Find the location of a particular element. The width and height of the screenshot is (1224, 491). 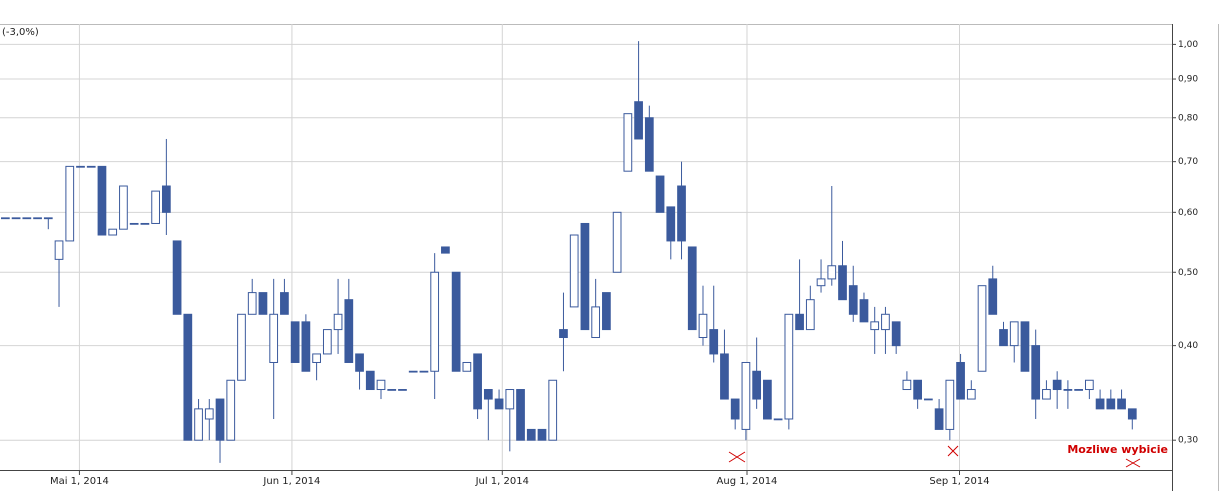

y-tick-label: 0,30 is located at coordinates (1188, 441).